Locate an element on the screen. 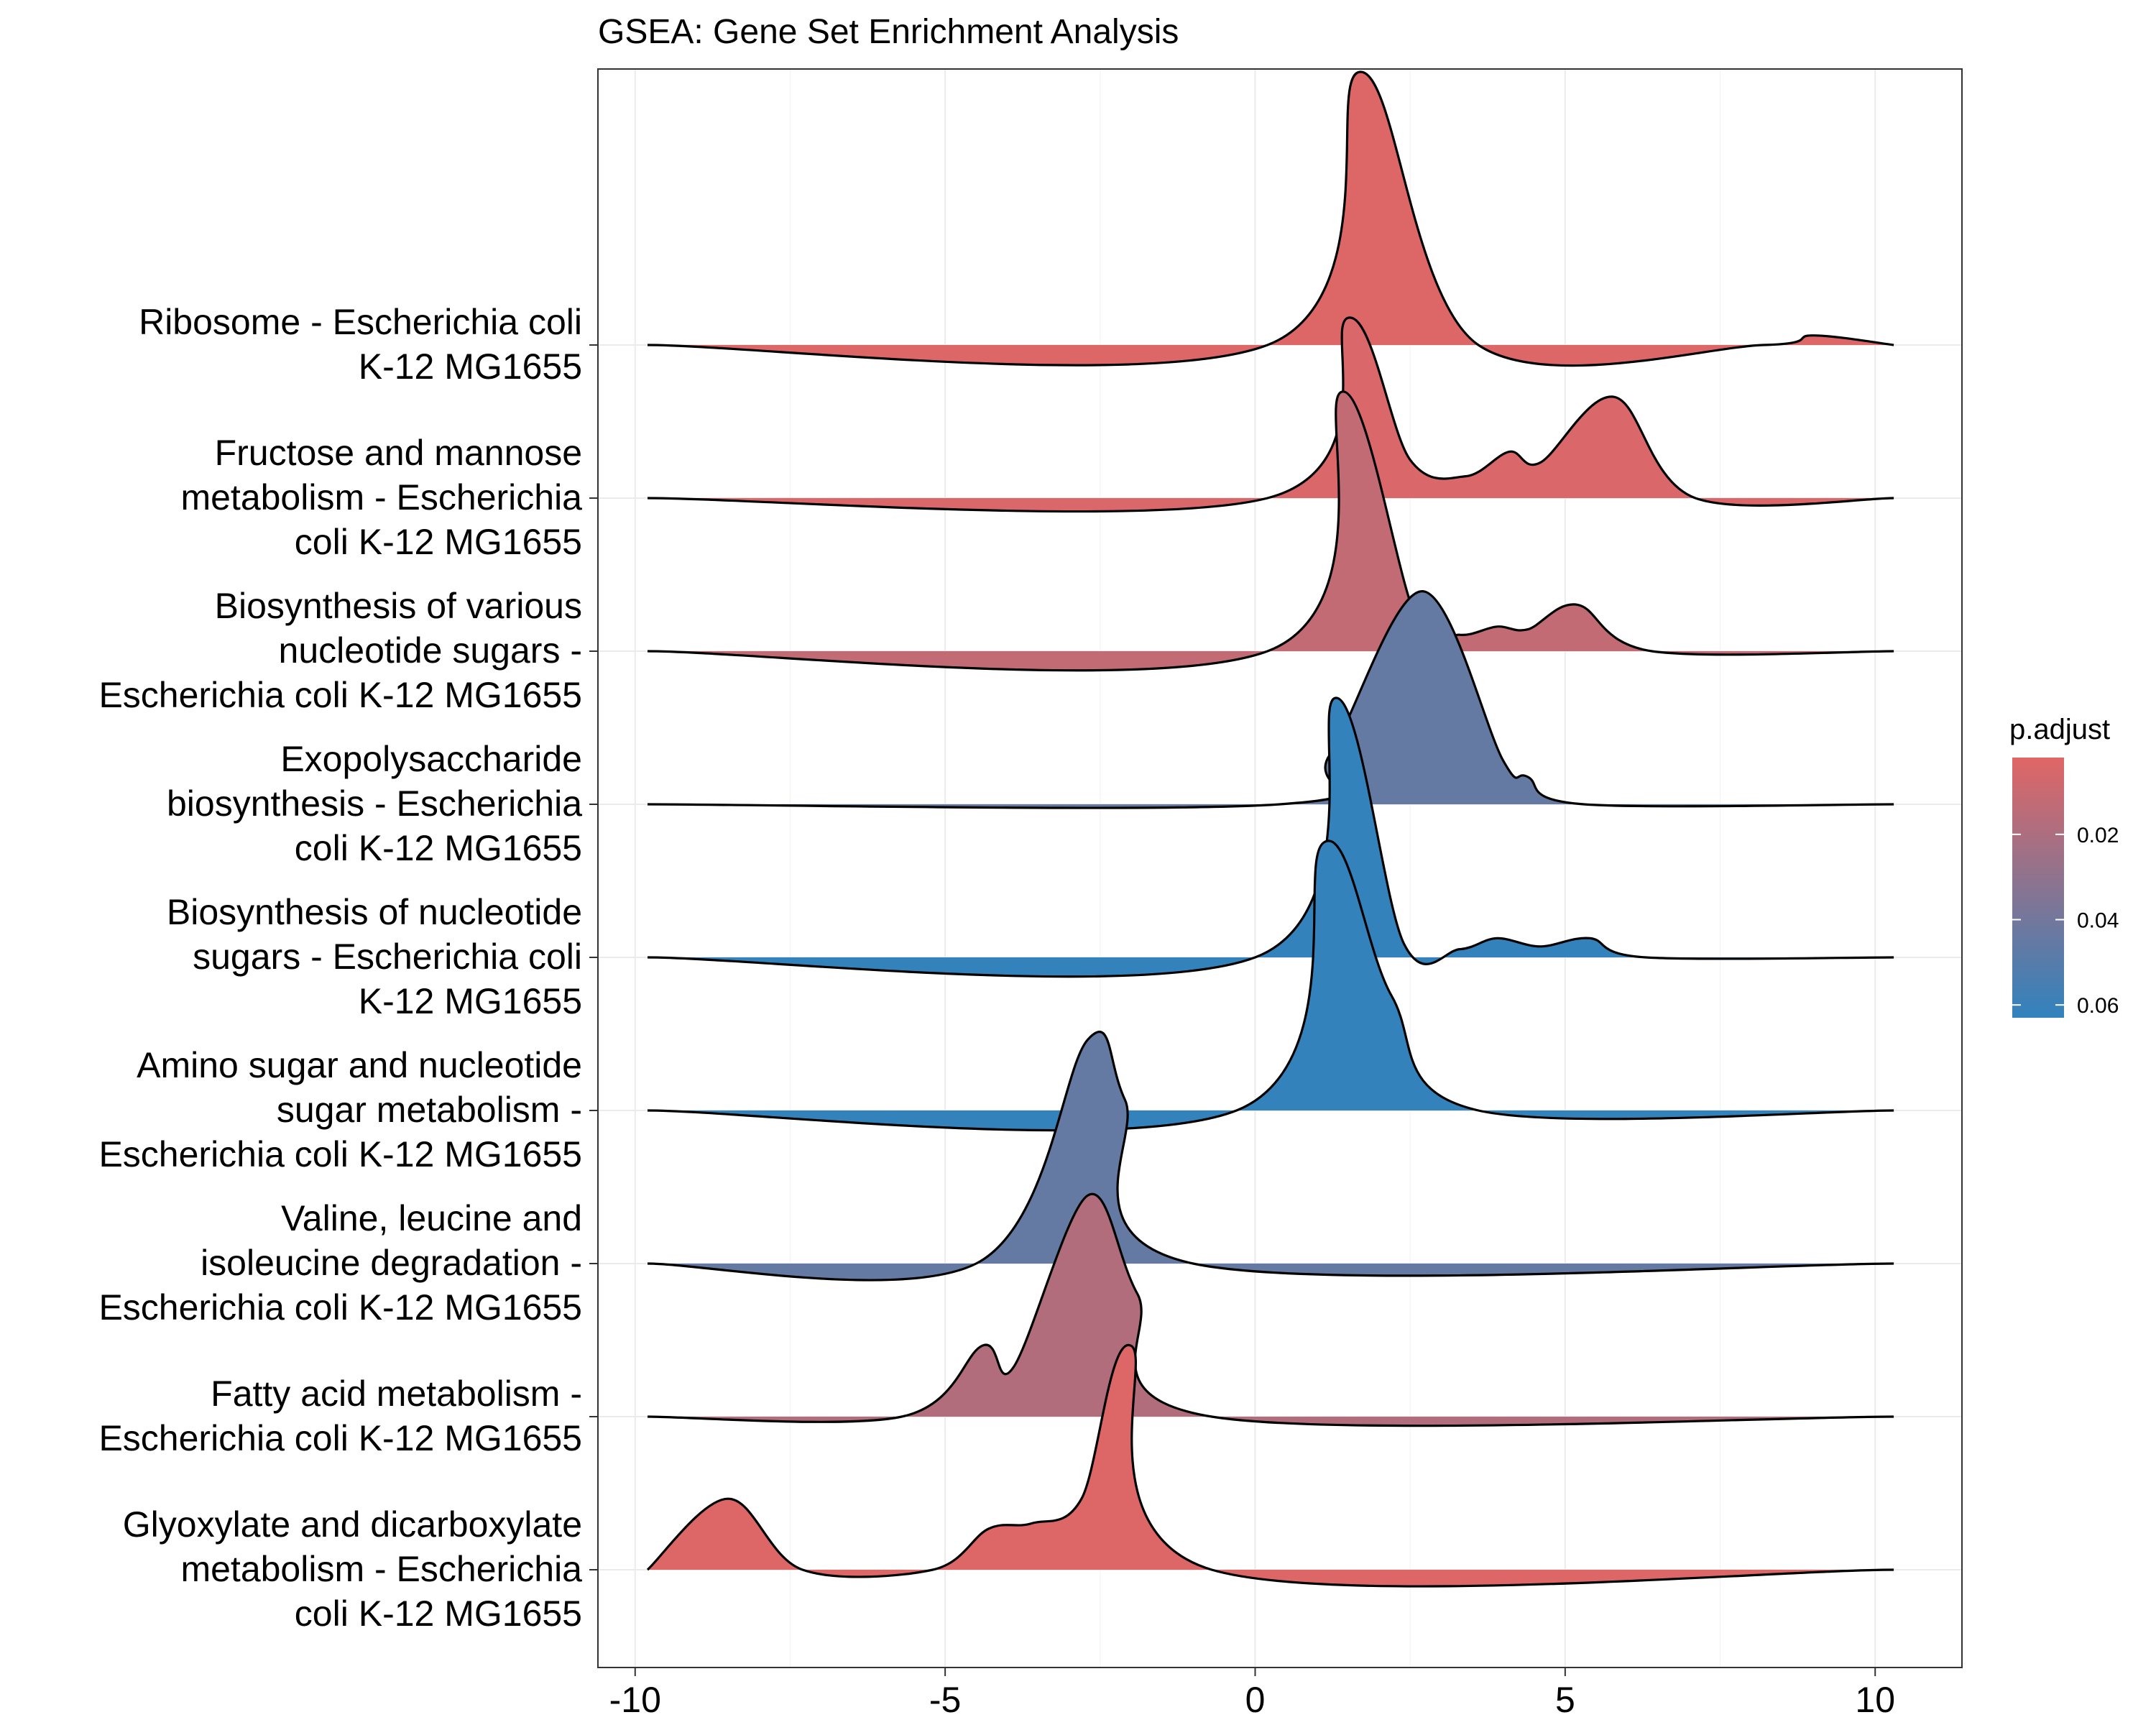  legend-colorbar is located at coordinates (2038, 888).